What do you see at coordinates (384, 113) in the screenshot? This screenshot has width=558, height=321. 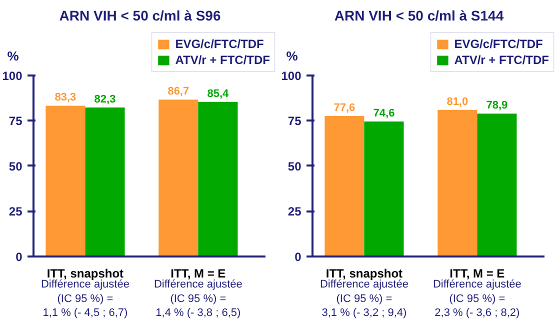 I see `data-label: 74,6` at bounding box center [384, 113].